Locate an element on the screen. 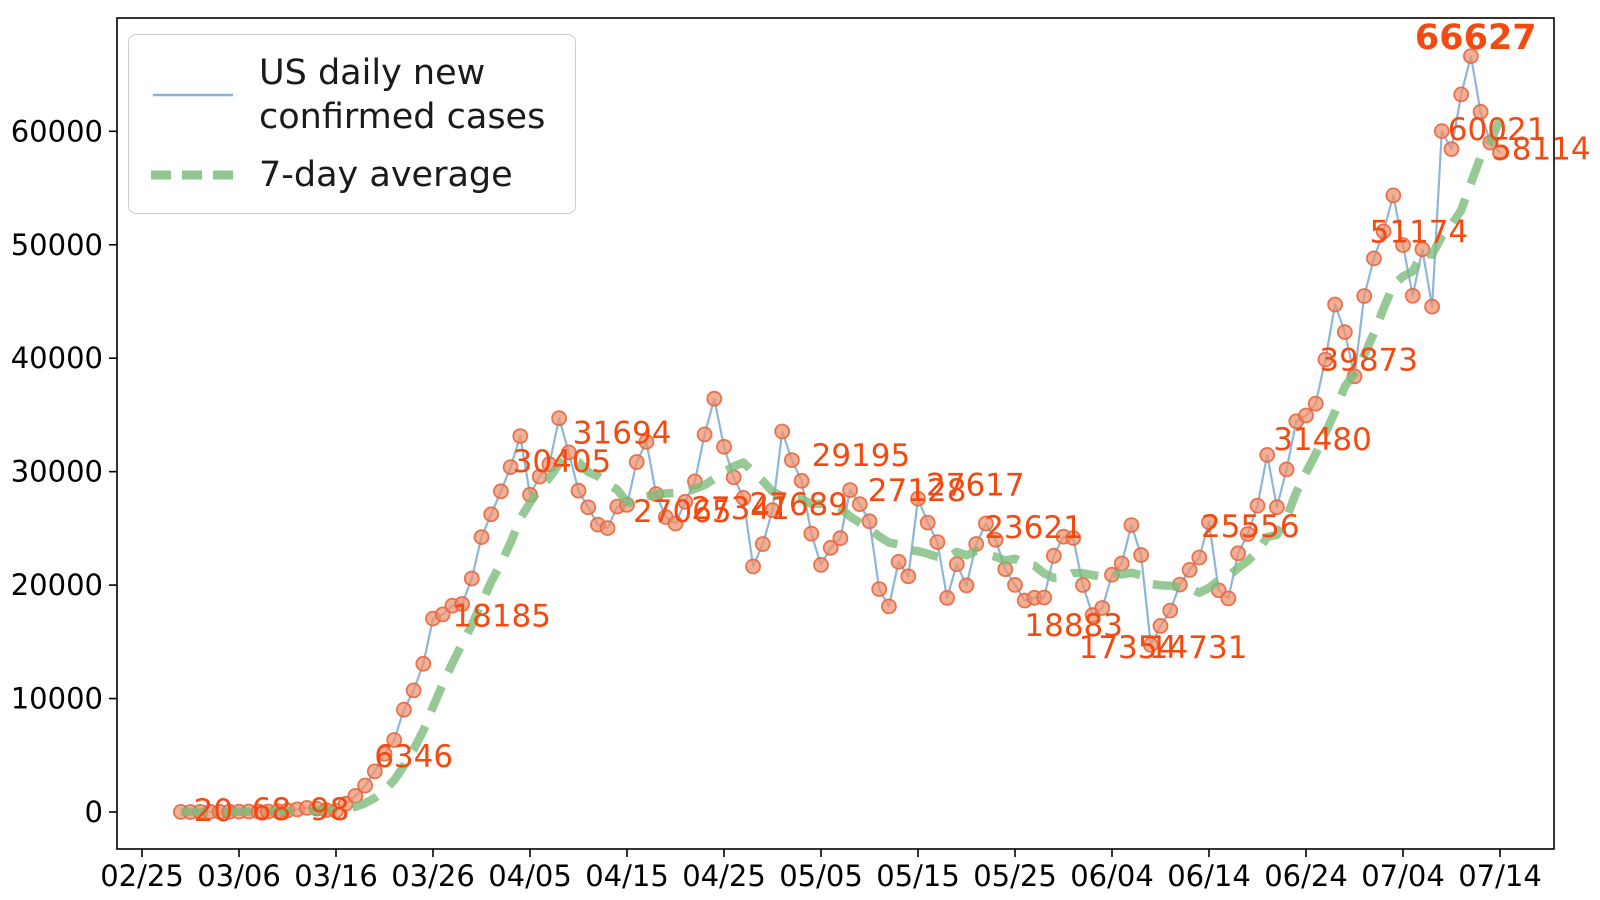 Image resolution: width=1600 pixels, height=900 pixels. y-tick-label: 30000 is located at coordinates (57, 472).